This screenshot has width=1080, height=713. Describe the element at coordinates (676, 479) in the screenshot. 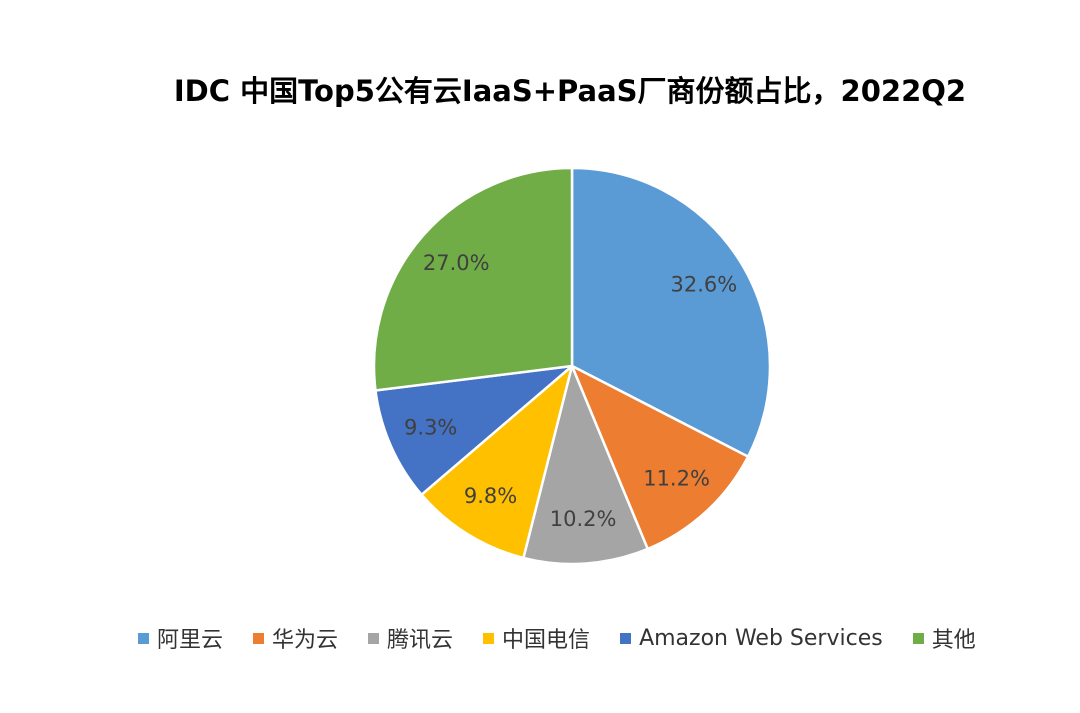

I see `pie-data-label: 11.2%` at that location.